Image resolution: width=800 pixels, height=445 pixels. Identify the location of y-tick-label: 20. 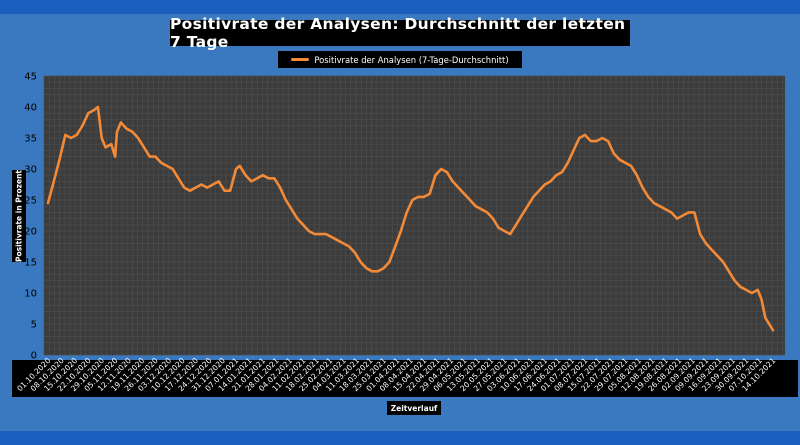
(30, 232).